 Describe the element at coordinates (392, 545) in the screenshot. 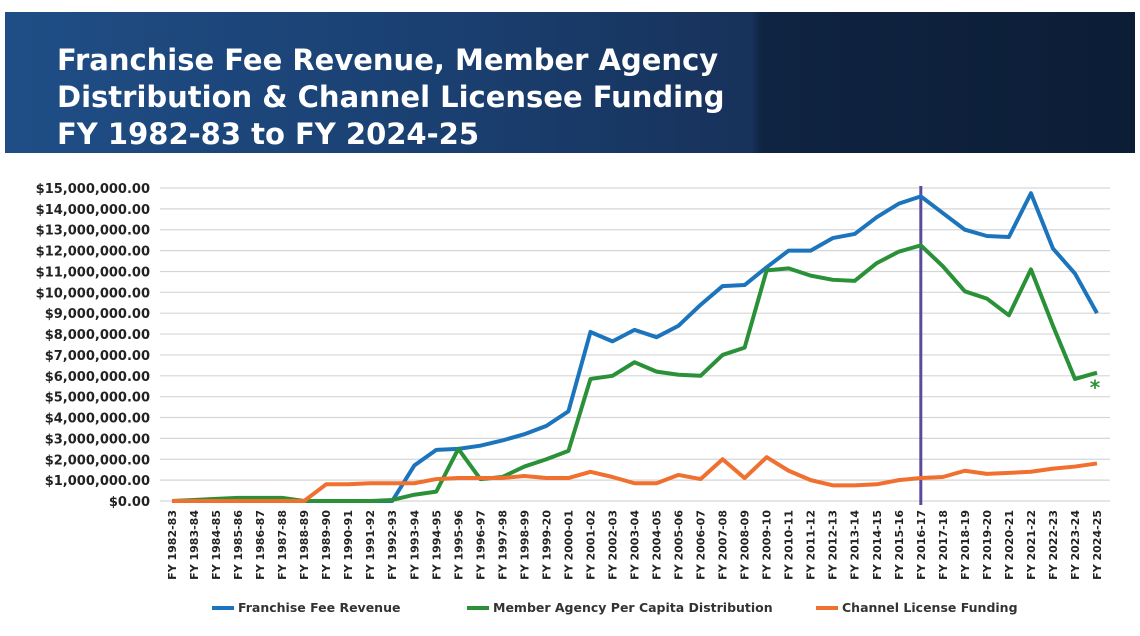

I see `x-tick-label: FY 1992-93` at that location.